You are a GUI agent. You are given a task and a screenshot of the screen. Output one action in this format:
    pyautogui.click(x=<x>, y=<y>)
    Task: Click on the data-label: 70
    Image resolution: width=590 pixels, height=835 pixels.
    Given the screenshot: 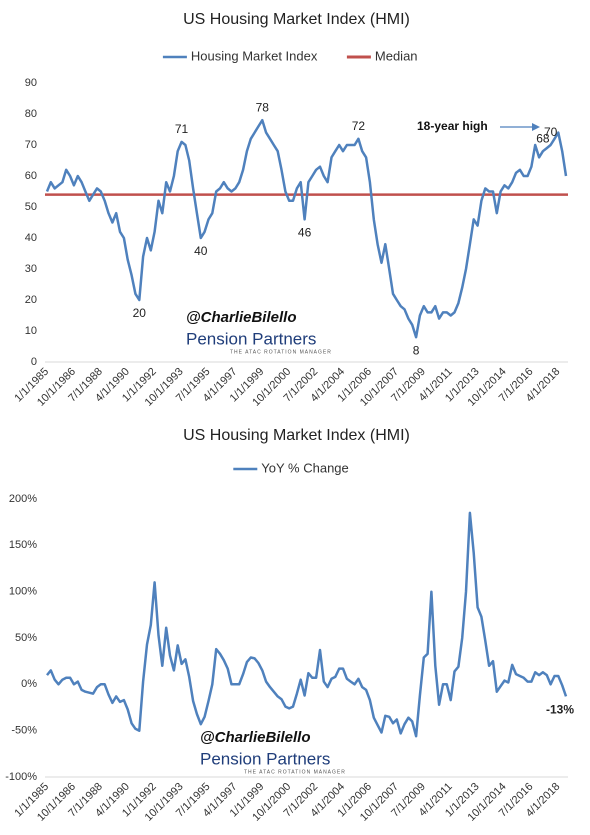 What is the action you would take?
    pyautogui.click(x=551, y=132)
    